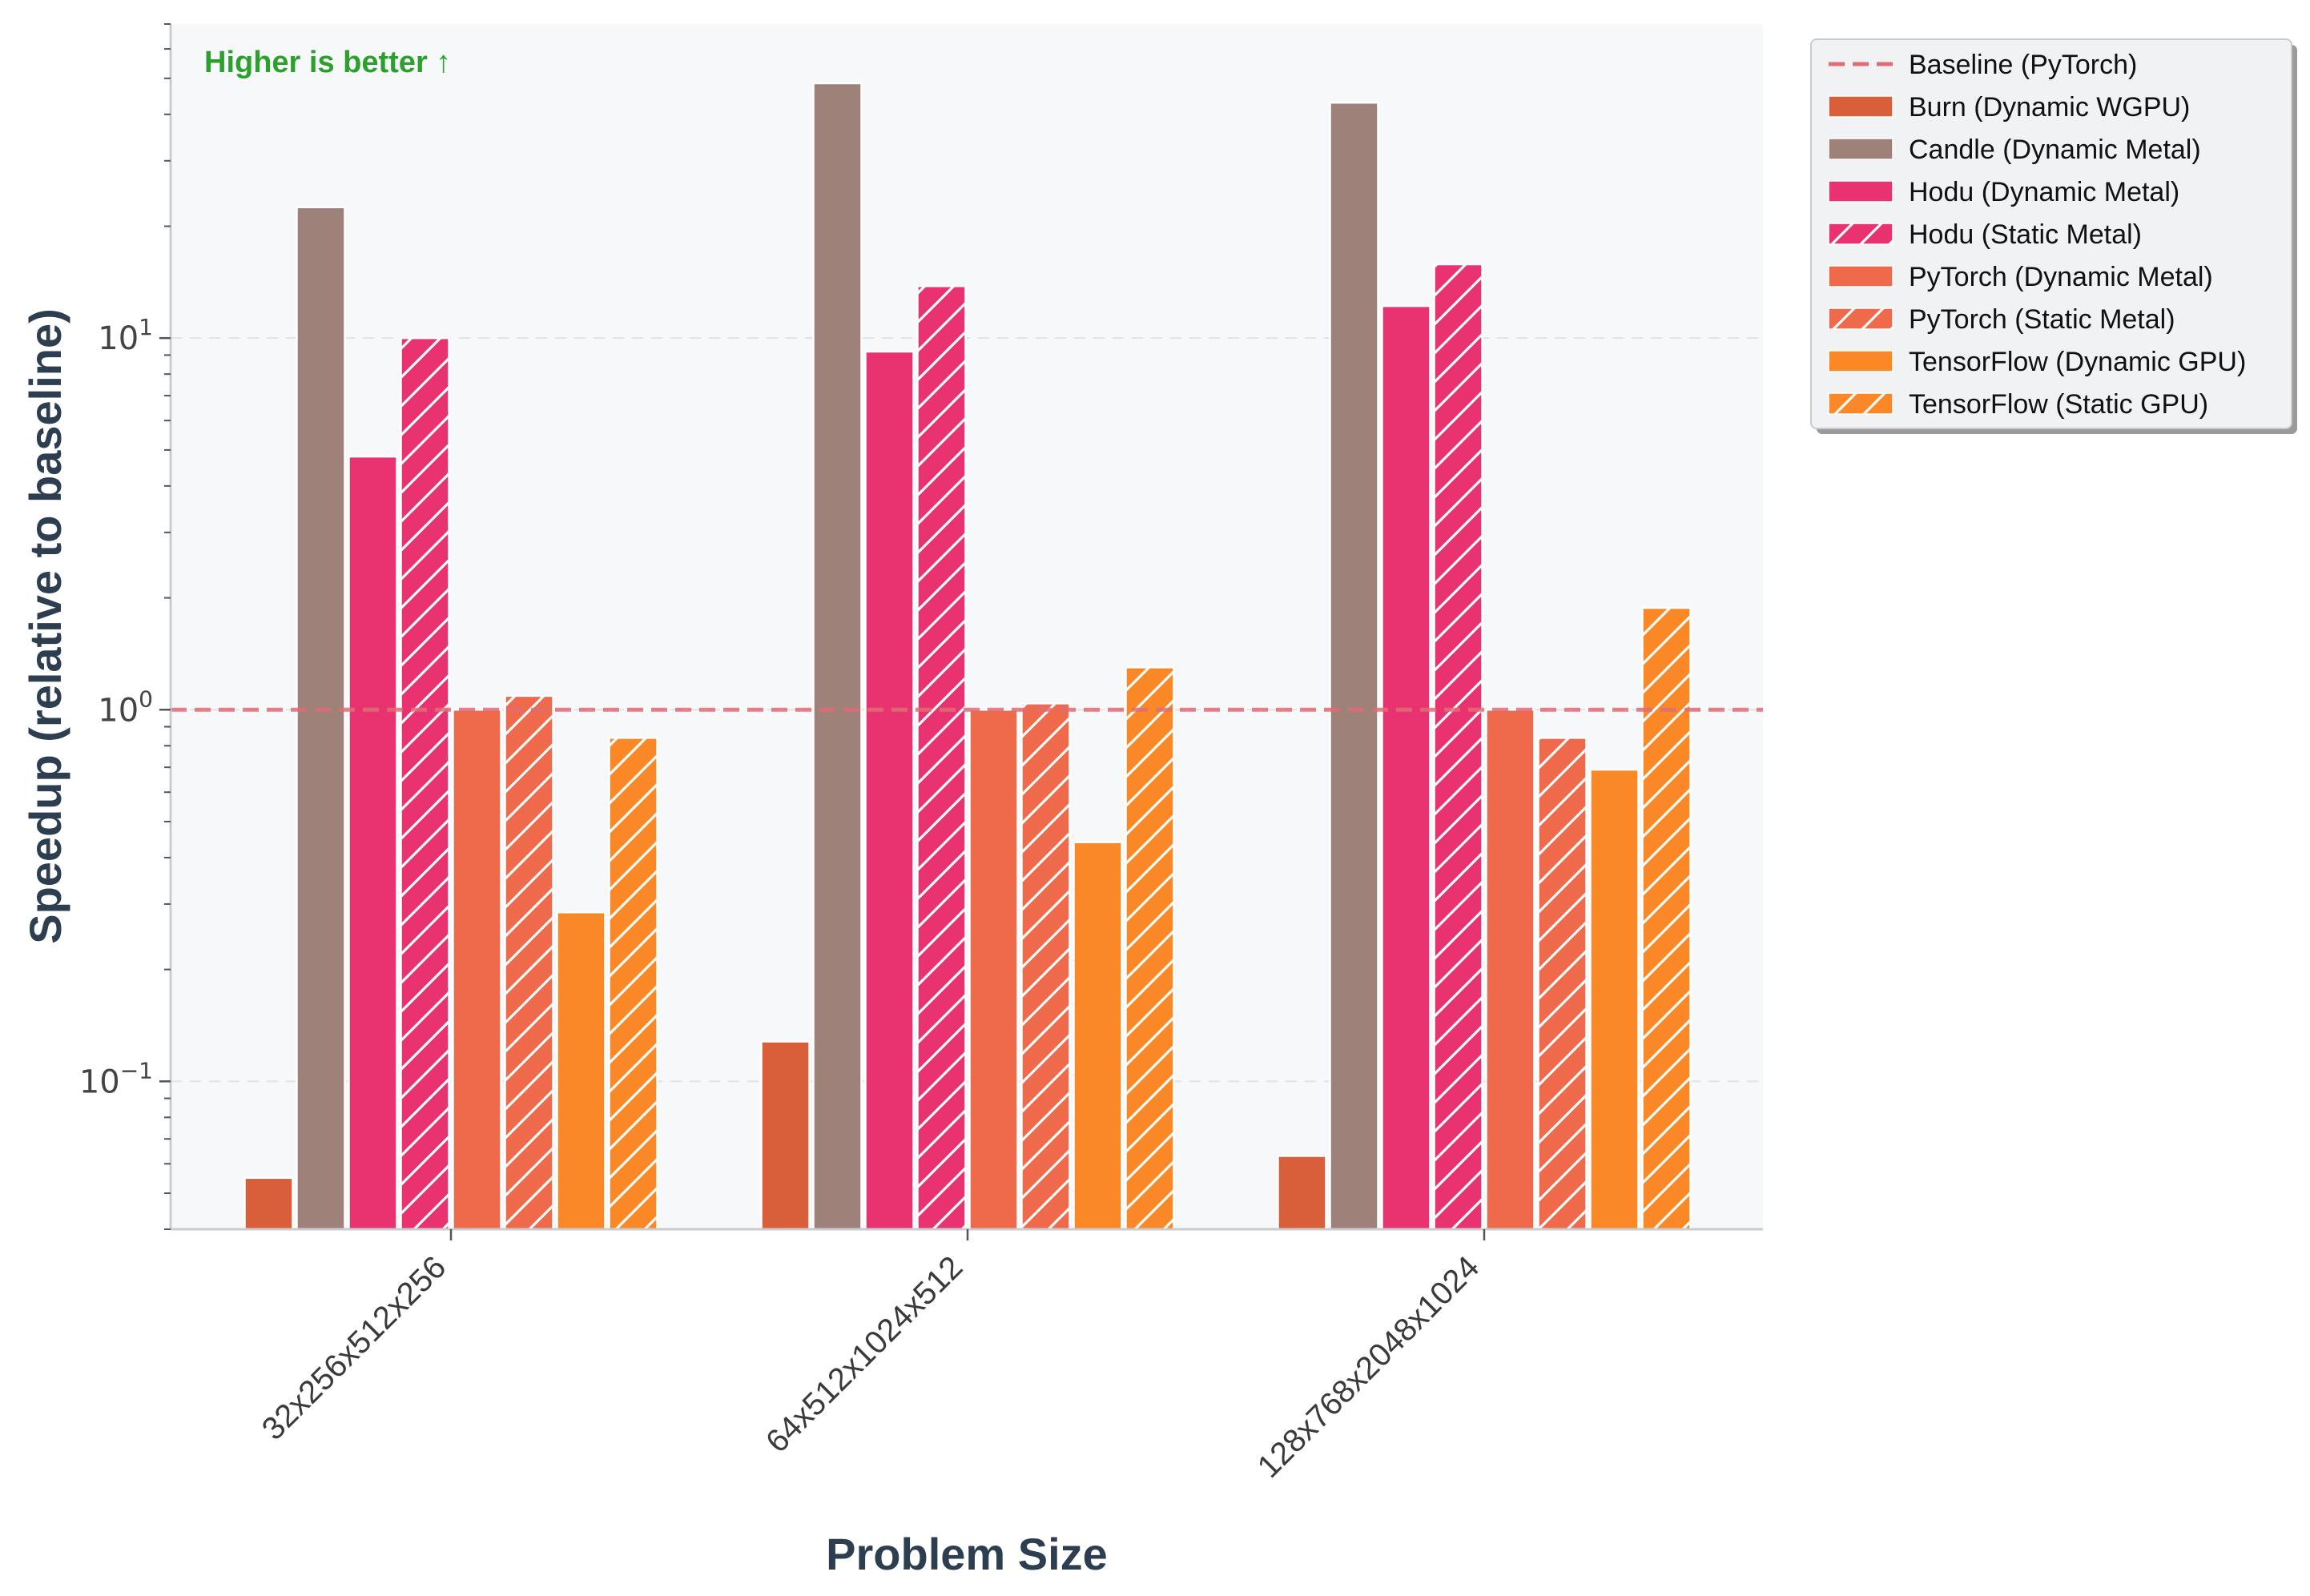 Image resolution: width=2310 pixels, height=1596 pixels. Describe the element at coordinates (2044, 192) in the screenshot. I see `legend-label: Hodu (Dynamic Metal)` at that location.